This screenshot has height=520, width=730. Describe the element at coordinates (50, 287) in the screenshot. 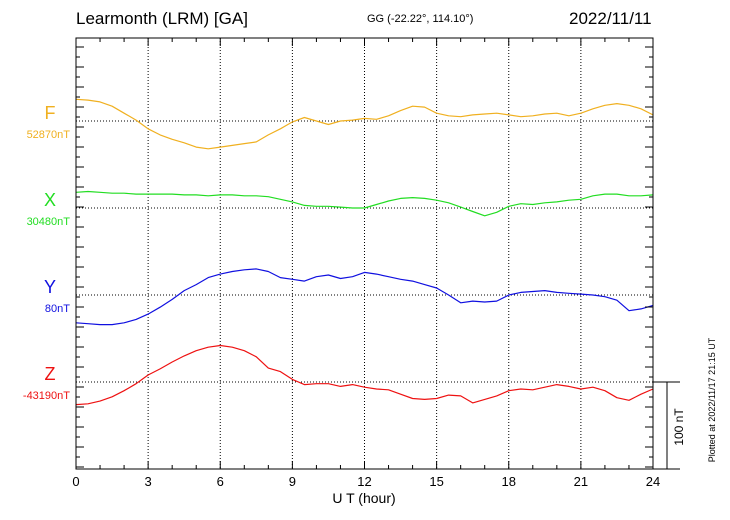

I see `series-name-y: Y` at that location.